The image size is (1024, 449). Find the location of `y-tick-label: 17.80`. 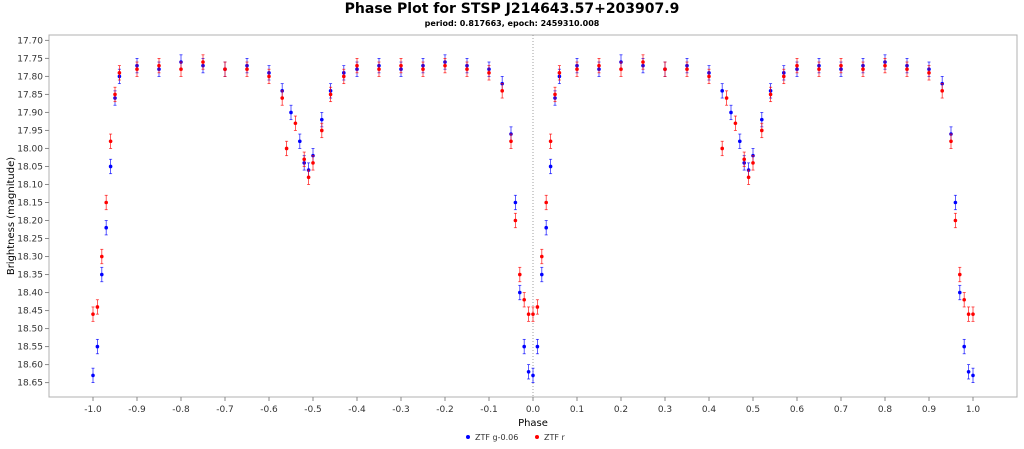

y-tick-label: 17.80 is located at coordinates (30, 77).